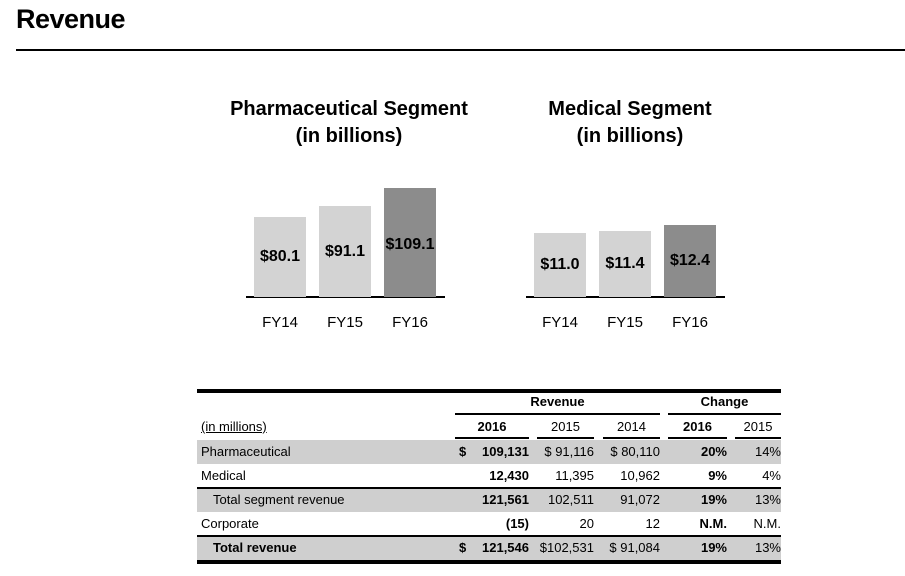 This screenshot has width=905, height=576. I want to click on bar-fy16: $12.4, so click(690, 261).